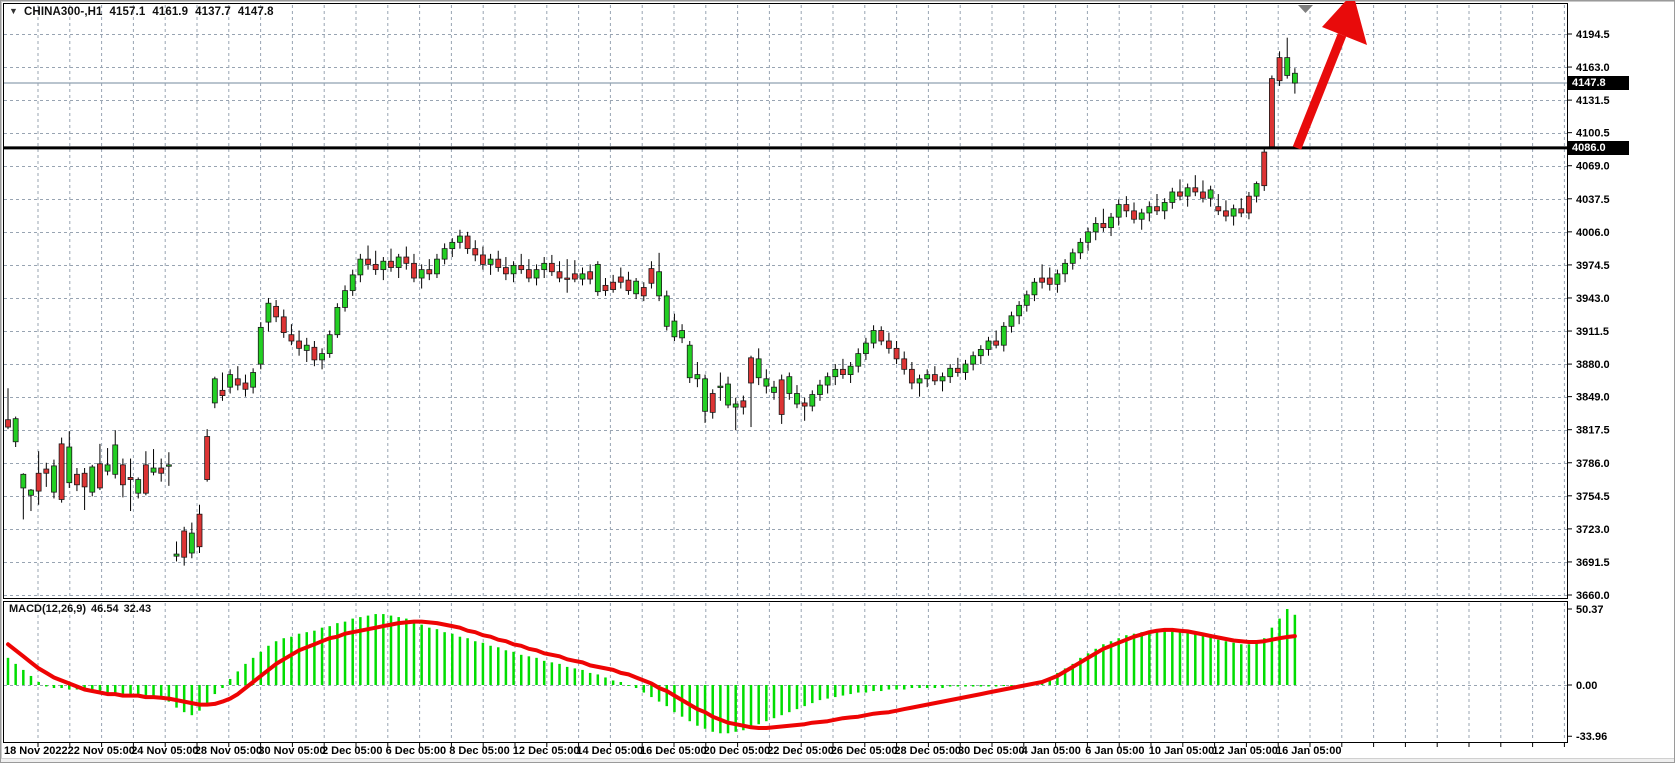 The height and width of the screenshot is (763, 1675). What do you see at coordinates (1593, 497) in the screenshot?
I see `svg-text: 3754.5` at bounding box center [1593, 497].